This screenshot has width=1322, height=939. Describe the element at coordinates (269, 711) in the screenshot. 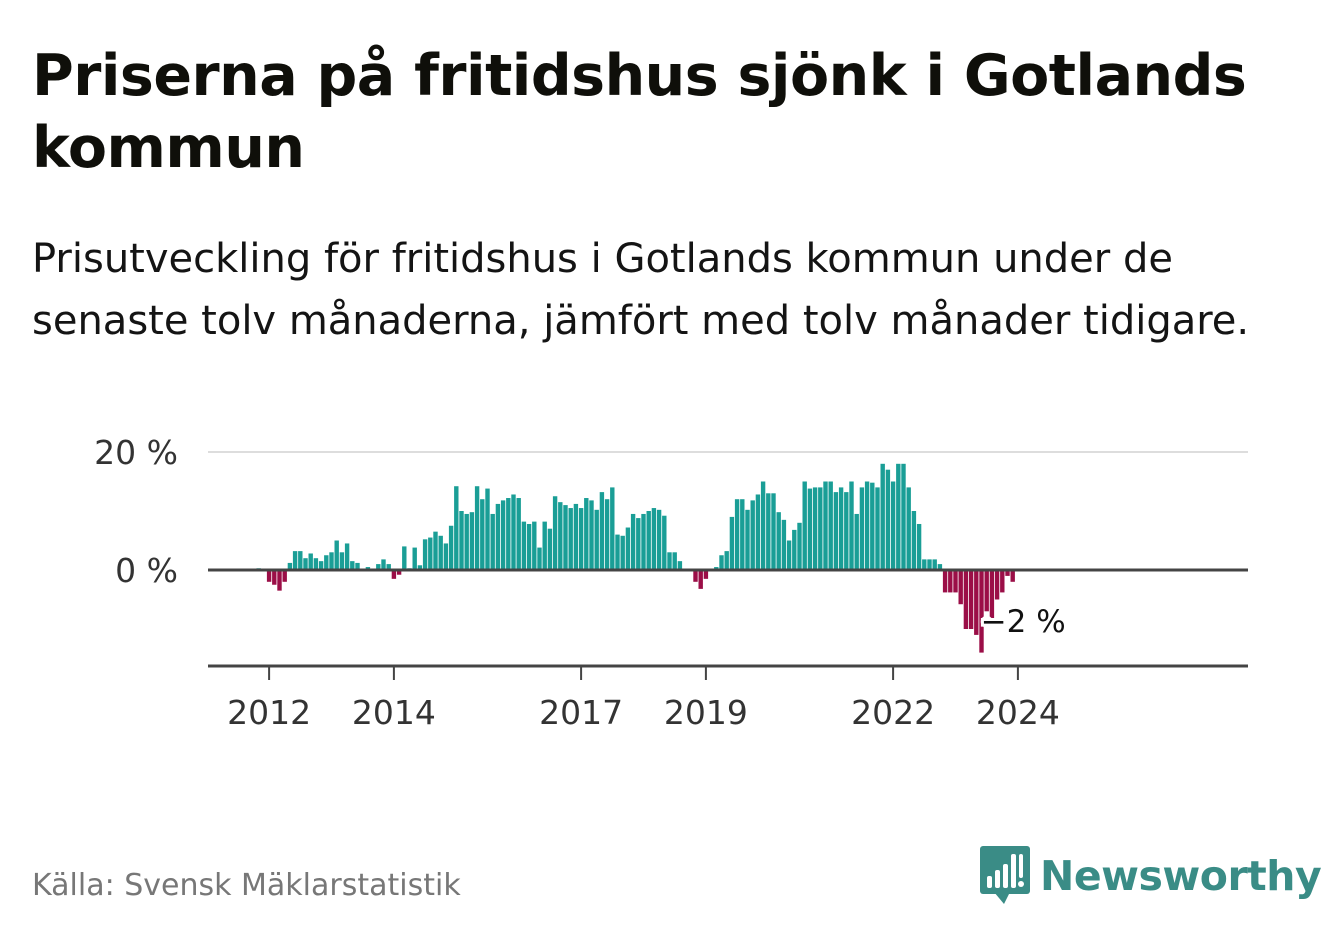

I see `x-tick-label: 2012` at that location.